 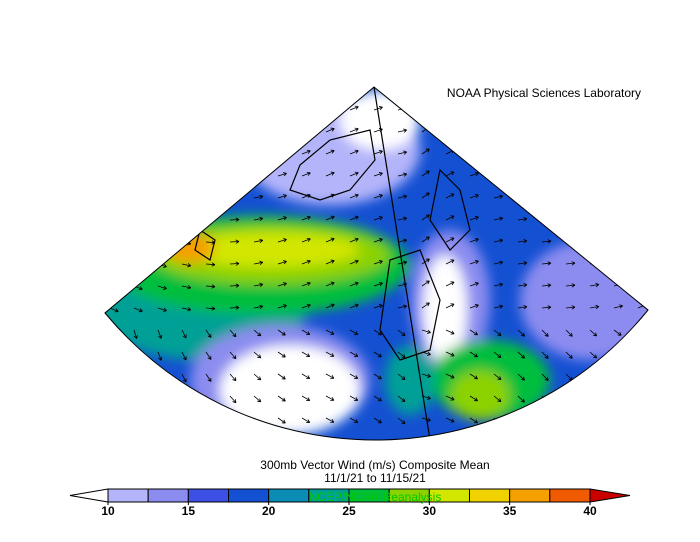 I want to click on caption-source: NCEP/NCAR Reanalysis, so click(x=375, y=497).